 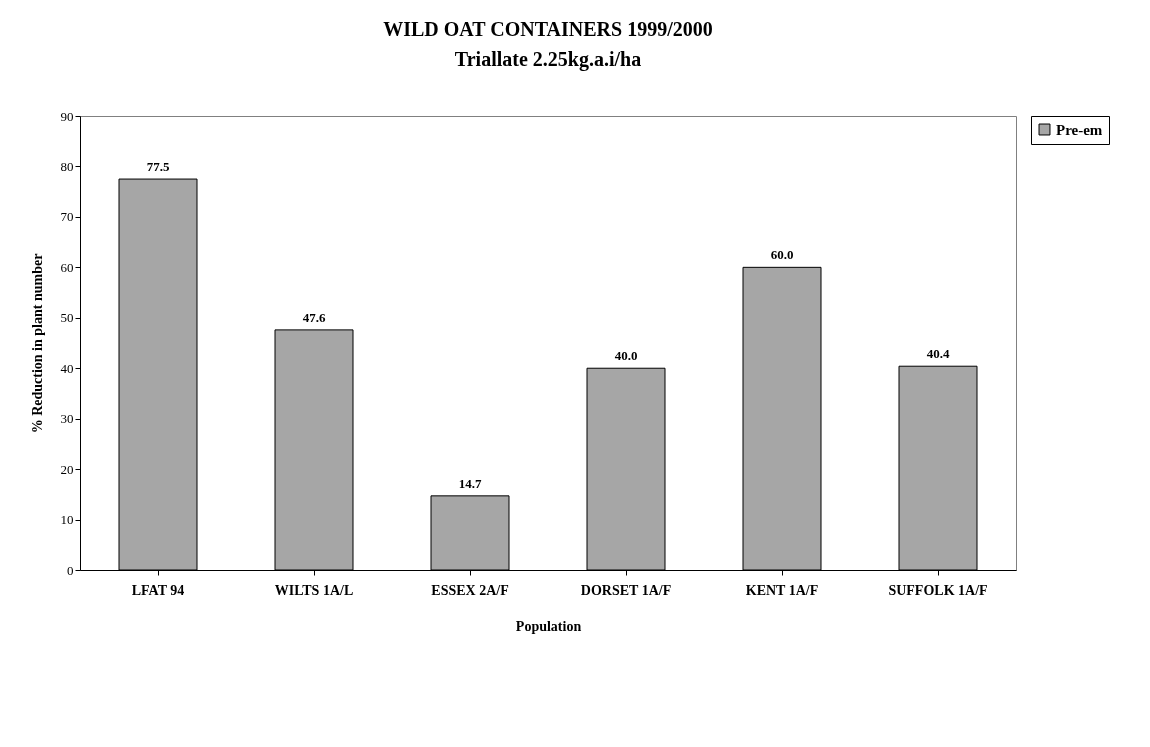 I want to click on x-tick-label: KENT 1A/F, so click(x=782, y=590).